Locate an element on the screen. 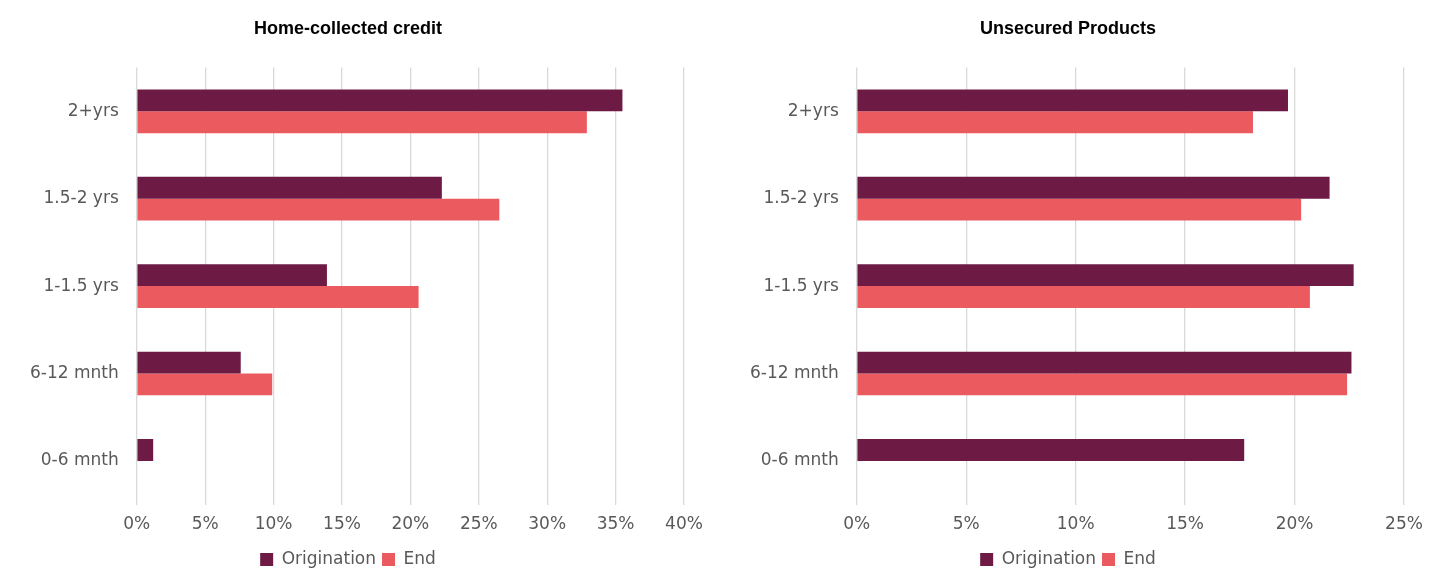 This screenshot has height=586, width=1453. chart-title: Home-collected credit is located at coordinates (348, 27).